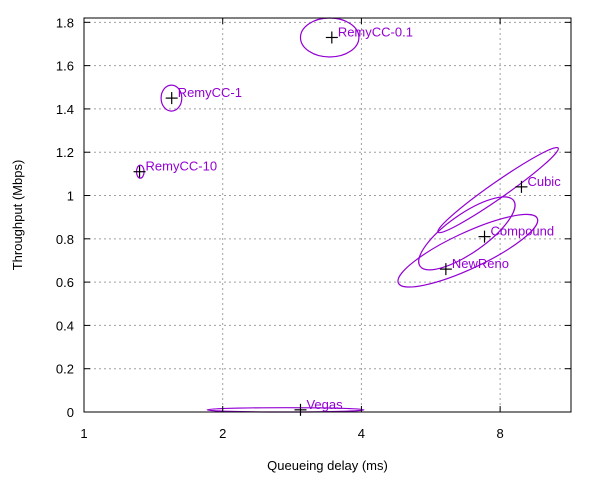 The width and height of the screenshot is (600, 480). Describe the element at coordinates (182, 166) in the screenshot. I see `point-label: RemyCC-10` at that location.